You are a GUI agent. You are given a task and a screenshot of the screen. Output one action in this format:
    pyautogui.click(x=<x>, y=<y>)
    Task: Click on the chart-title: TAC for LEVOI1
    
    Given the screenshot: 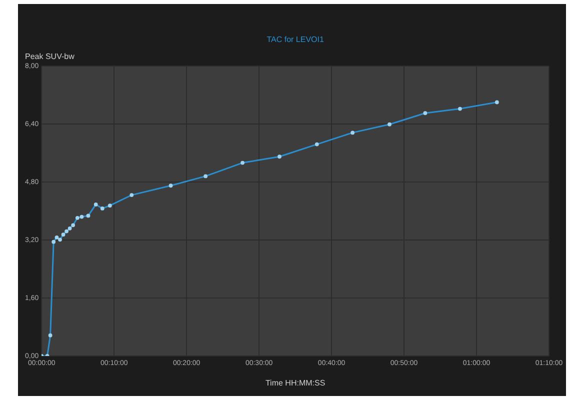 What is the action you would take?
    pyautogui.click(x=295, y=39)
    